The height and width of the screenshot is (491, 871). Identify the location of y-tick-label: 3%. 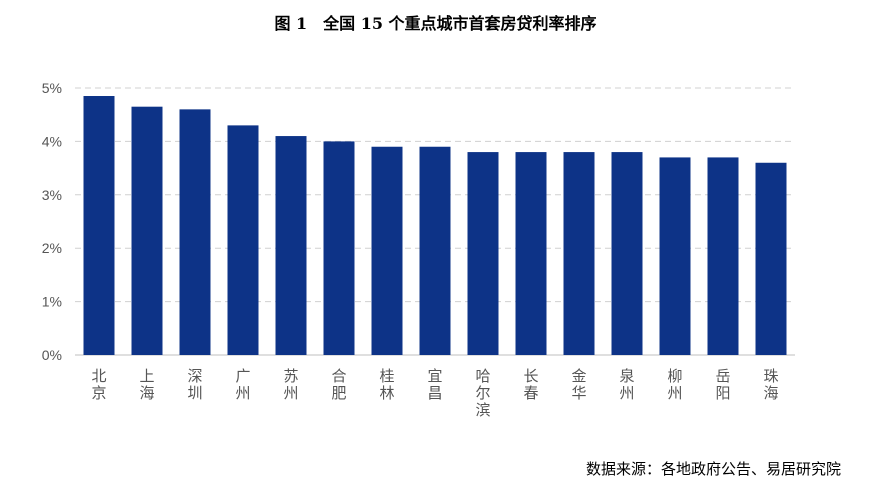
(52, 195).